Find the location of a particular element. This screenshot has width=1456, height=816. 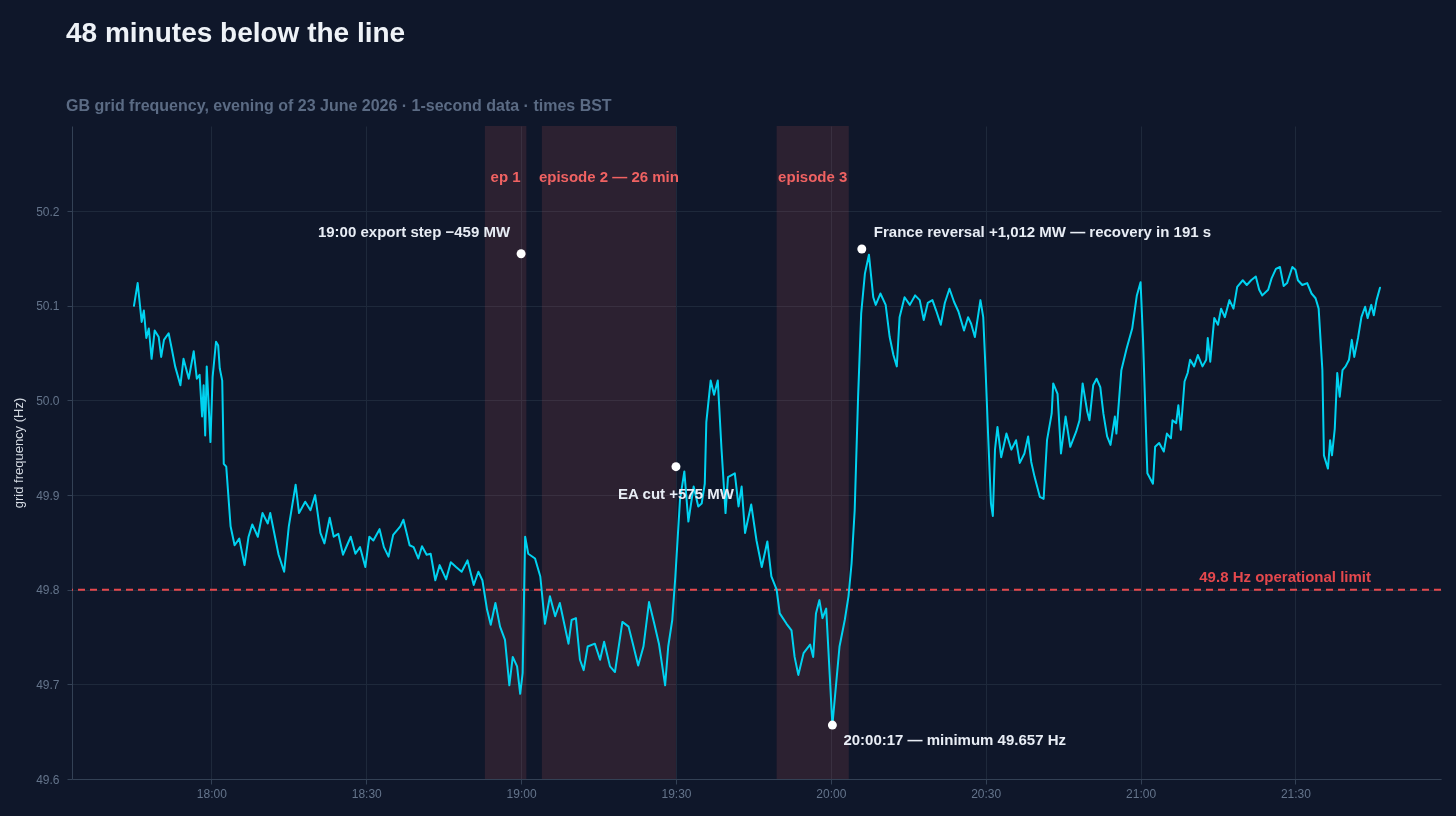

x-tick-label: 20:00 is located at coordinates (831, 793).